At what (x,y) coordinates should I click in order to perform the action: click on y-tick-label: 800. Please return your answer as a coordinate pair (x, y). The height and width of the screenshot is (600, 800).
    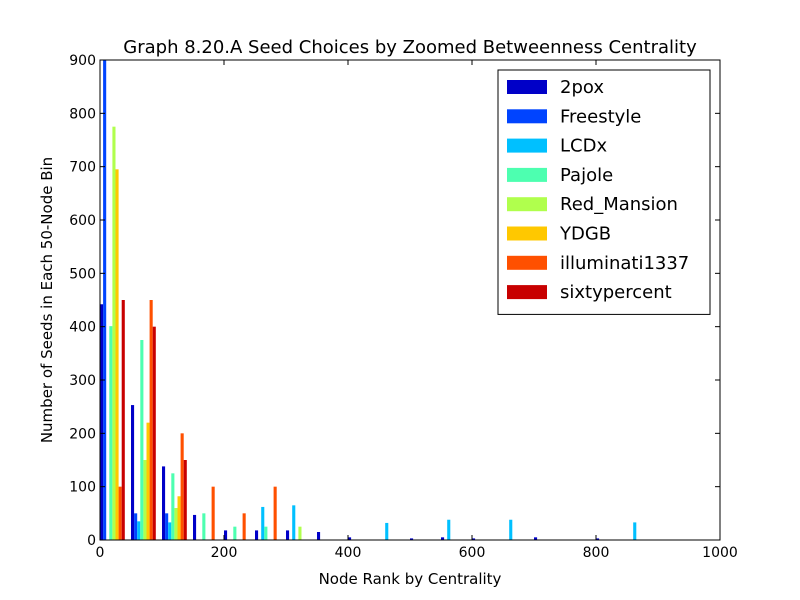
    Looking at the image, I should click on (82, 114).